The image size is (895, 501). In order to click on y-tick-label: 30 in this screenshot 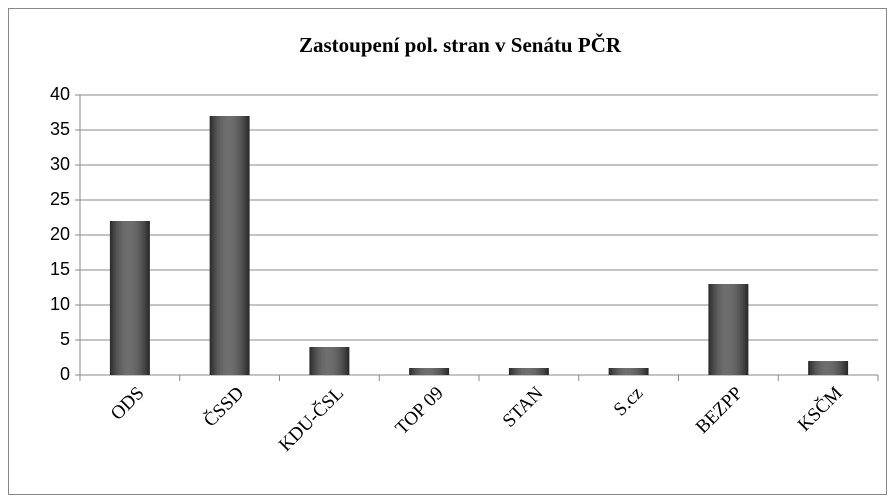, I will do `click(60, 164)`.